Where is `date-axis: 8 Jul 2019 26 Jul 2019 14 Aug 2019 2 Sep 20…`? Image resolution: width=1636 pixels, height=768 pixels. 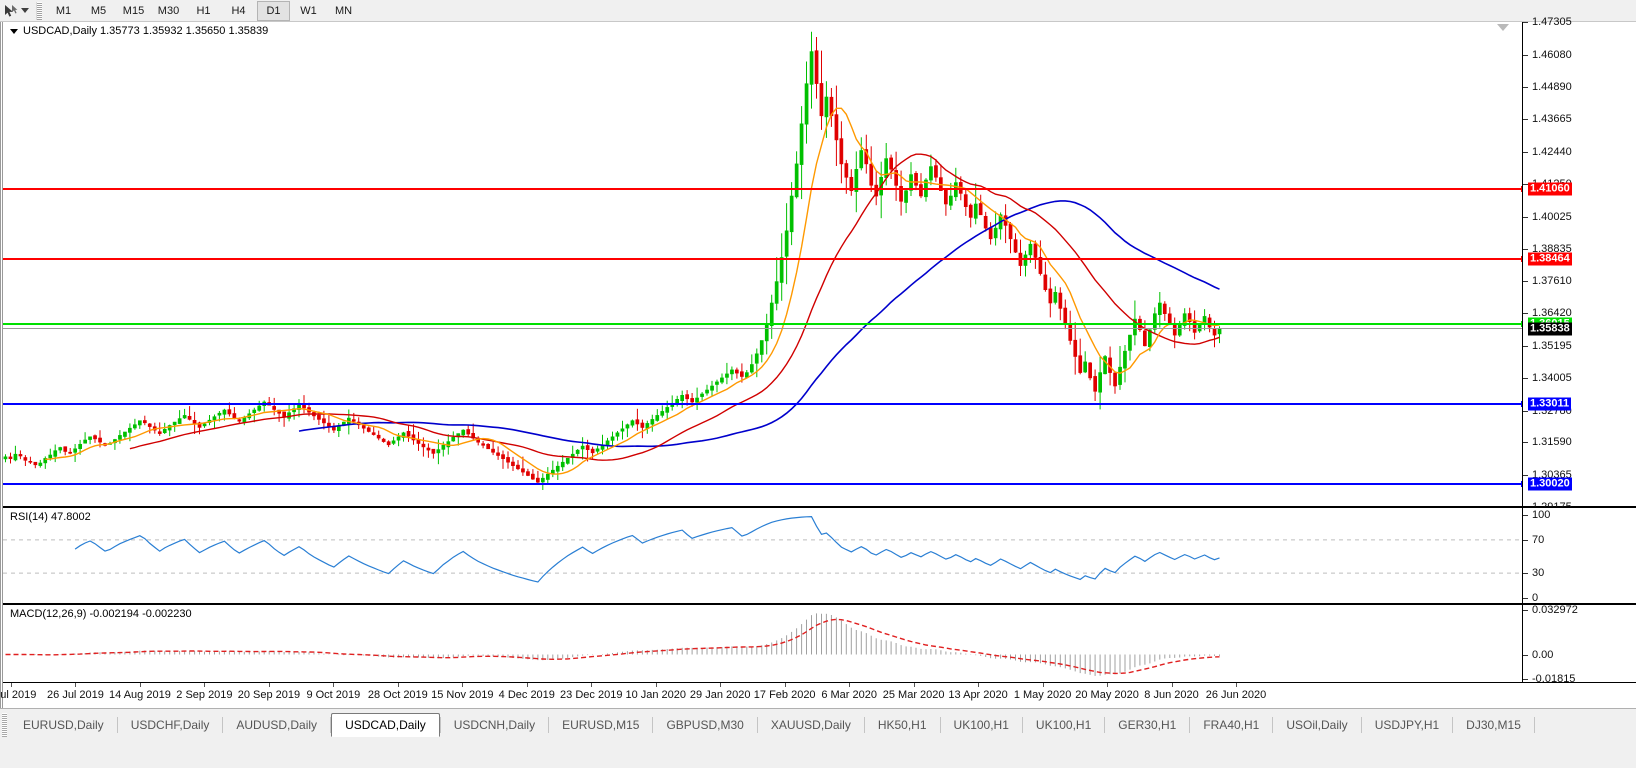
date-axis: 8 Jul 2019 26 Jul 2019 14 Aug 2019 2 Sep 20… is located at coordinates (818, 695).